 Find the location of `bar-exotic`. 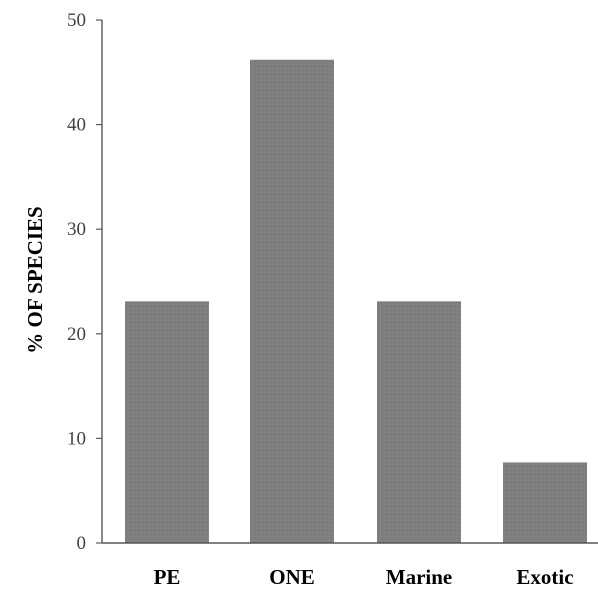

bar-exotic is located at coordinates (545, 502).